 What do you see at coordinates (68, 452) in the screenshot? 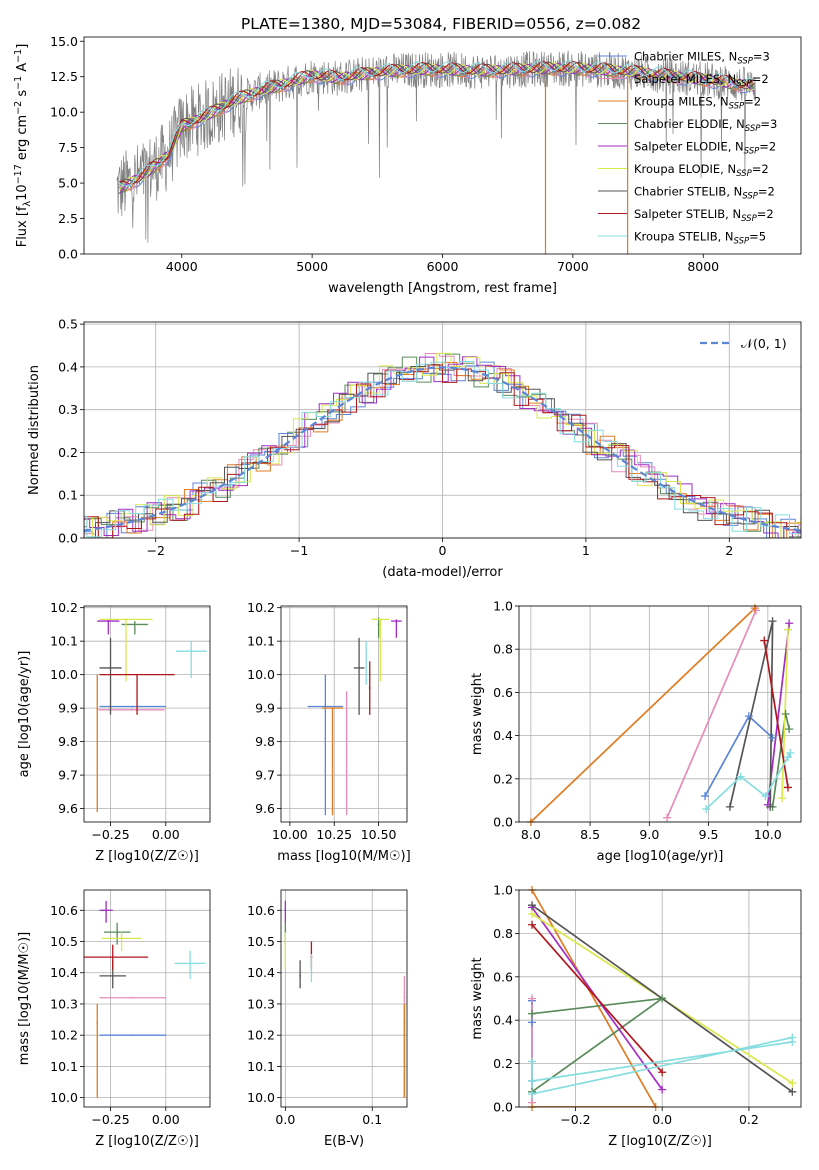
I see `residuals-ytick-label-2: 0.2` at bounding box center [68, 452].